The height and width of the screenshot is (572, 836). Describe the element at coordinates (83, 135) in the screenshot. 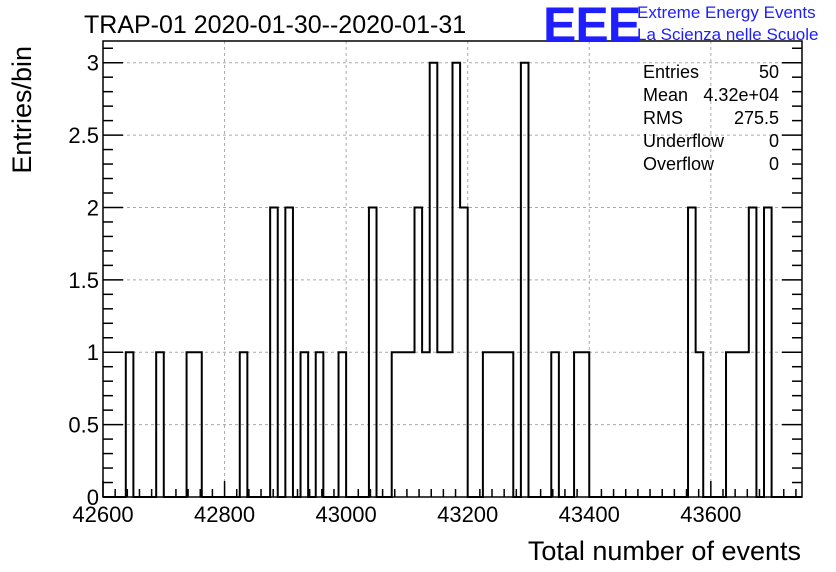

I see `y-tick-label: 2.5` at that location.